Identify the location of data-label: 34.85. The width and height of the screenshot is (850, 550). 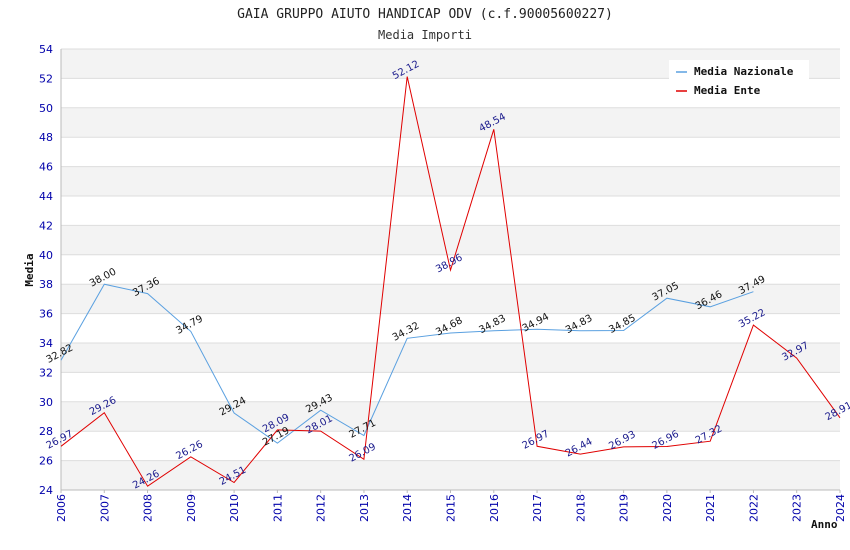
(622, 324).